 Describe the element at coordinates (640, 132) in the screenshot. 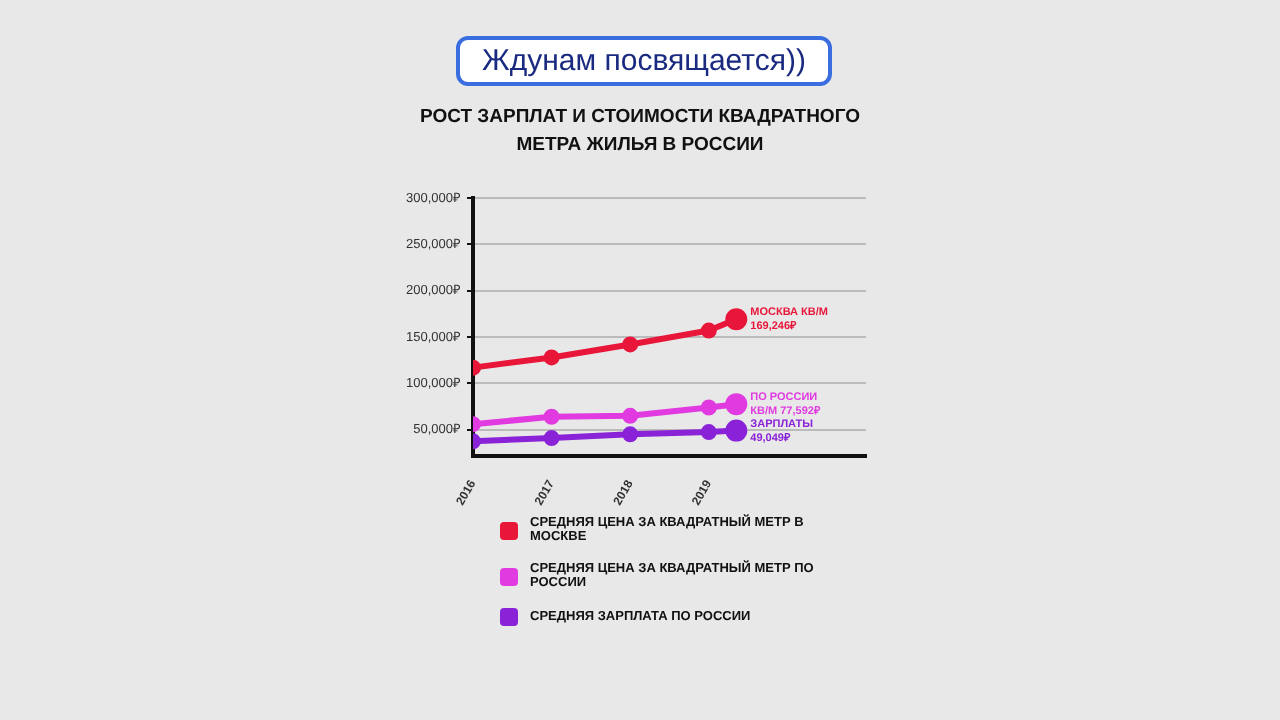

I see `chart-title: РОСТ ЗАРПЛАТ И СТОИМОСТИ КВАДРАТНОГО МЕТРА ЖИЛЬЯ В РОССИИ` at that location.